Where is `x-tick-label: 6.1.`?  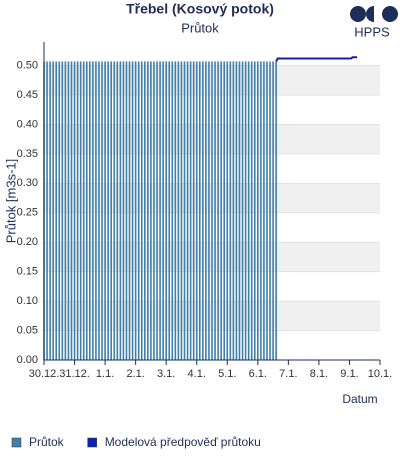
x-tick-label: 6.1. is located at coordinates (258, 374).